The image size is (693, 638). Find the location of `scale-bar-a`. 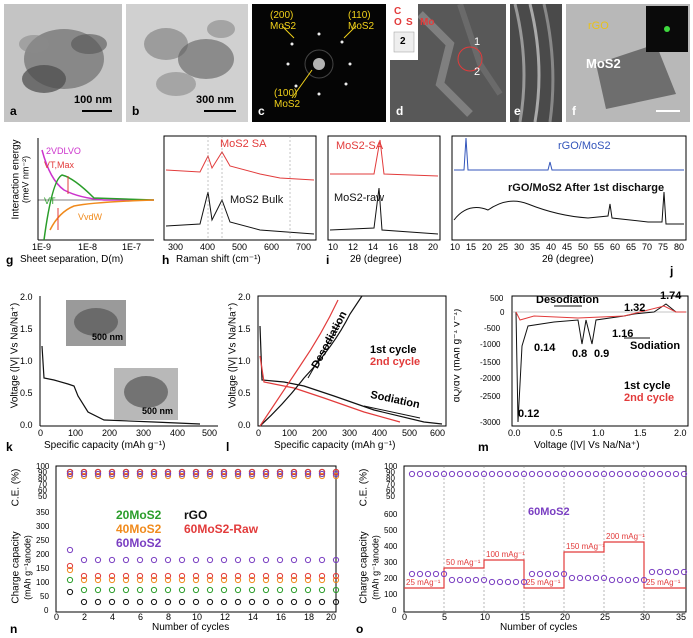

scale-bar-a is located at coordinates (97, 111).